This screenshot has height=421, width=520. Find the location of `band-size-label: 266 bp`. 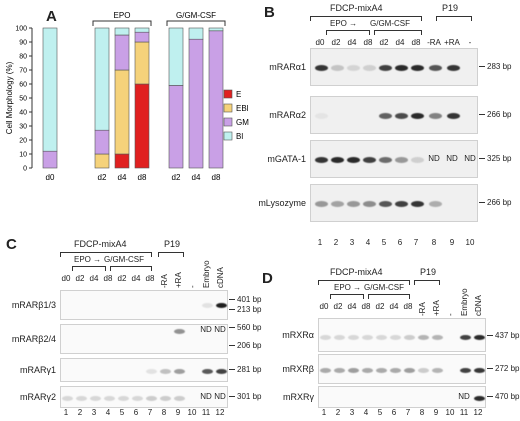

band-size-label: 266 bp is located at coordinates (495, 202).